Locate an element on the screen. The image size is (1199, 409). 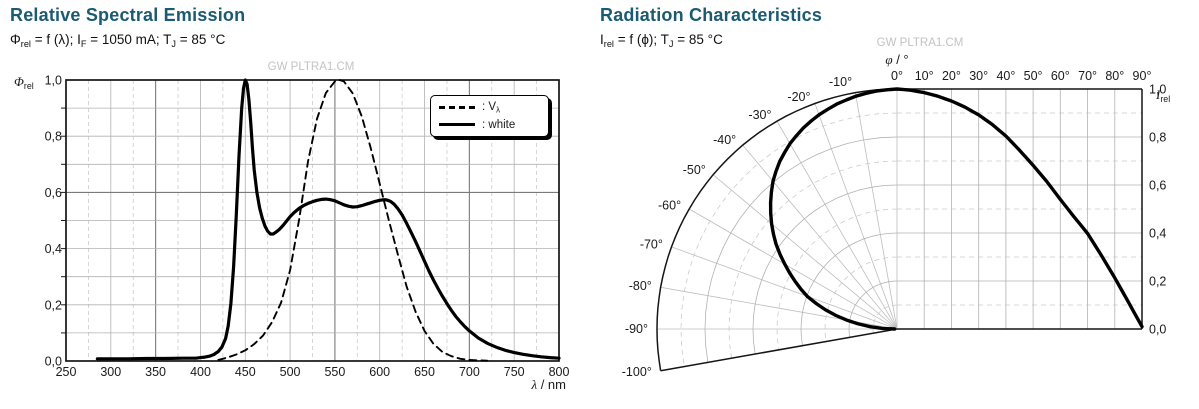
x-tick-label: 800 is located at coordinates (559, 372).